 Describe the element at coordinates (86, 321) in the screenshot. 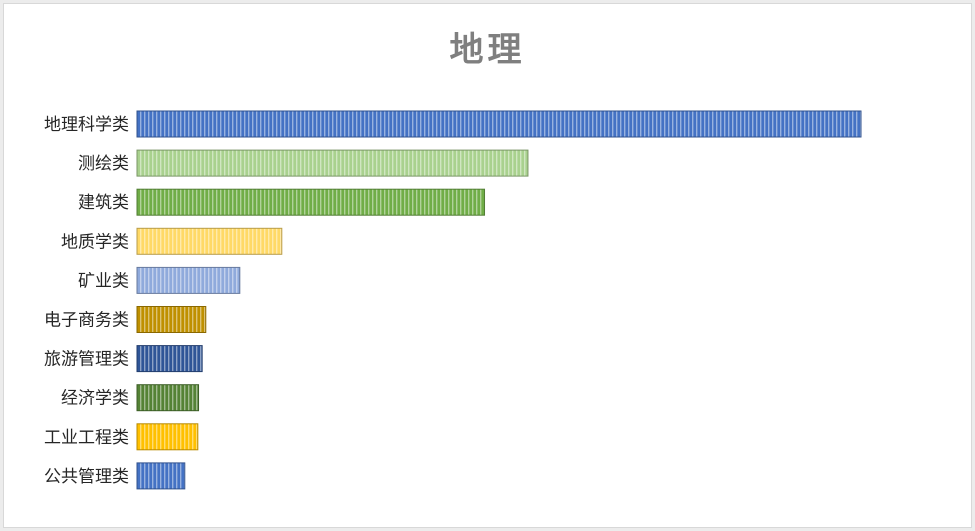

I see `category-label-5: 电子商务类` at that location.